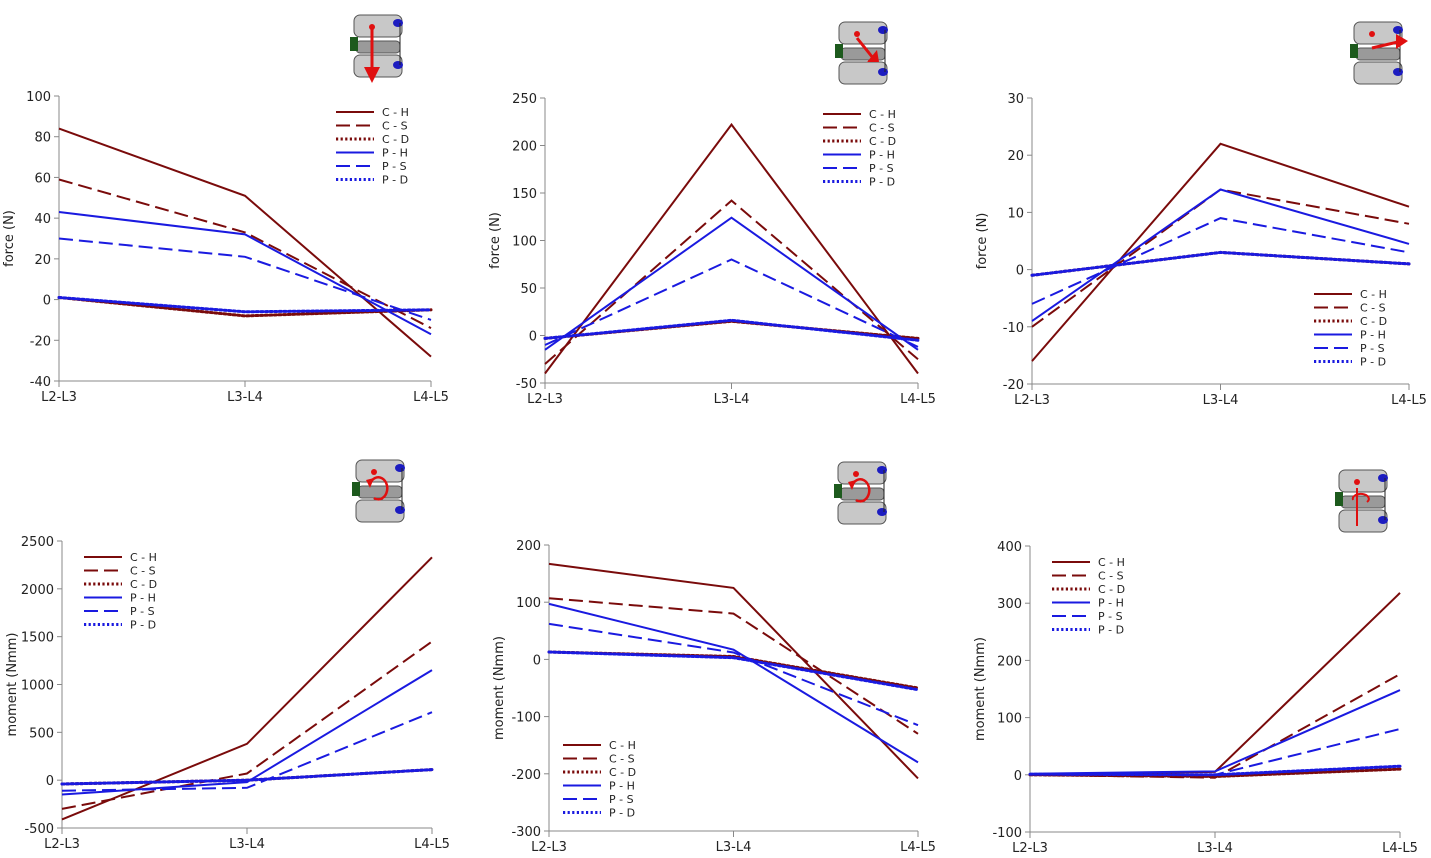  Describe the element at coordinates (526, 384) in the screenshot. I see `y-tick-label: -50` at that location.